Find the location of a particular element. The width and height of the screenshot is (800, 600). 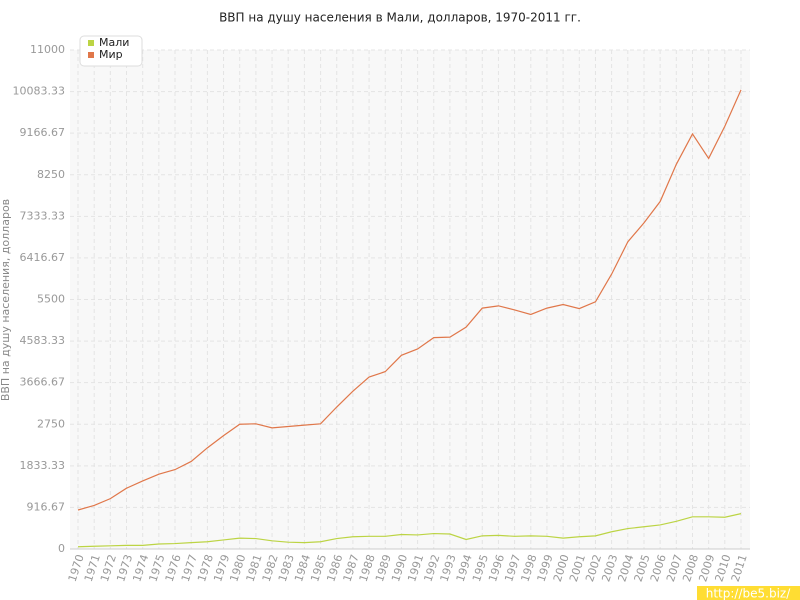

y-tick-label: 5500 is located at coordinates (51, 299).